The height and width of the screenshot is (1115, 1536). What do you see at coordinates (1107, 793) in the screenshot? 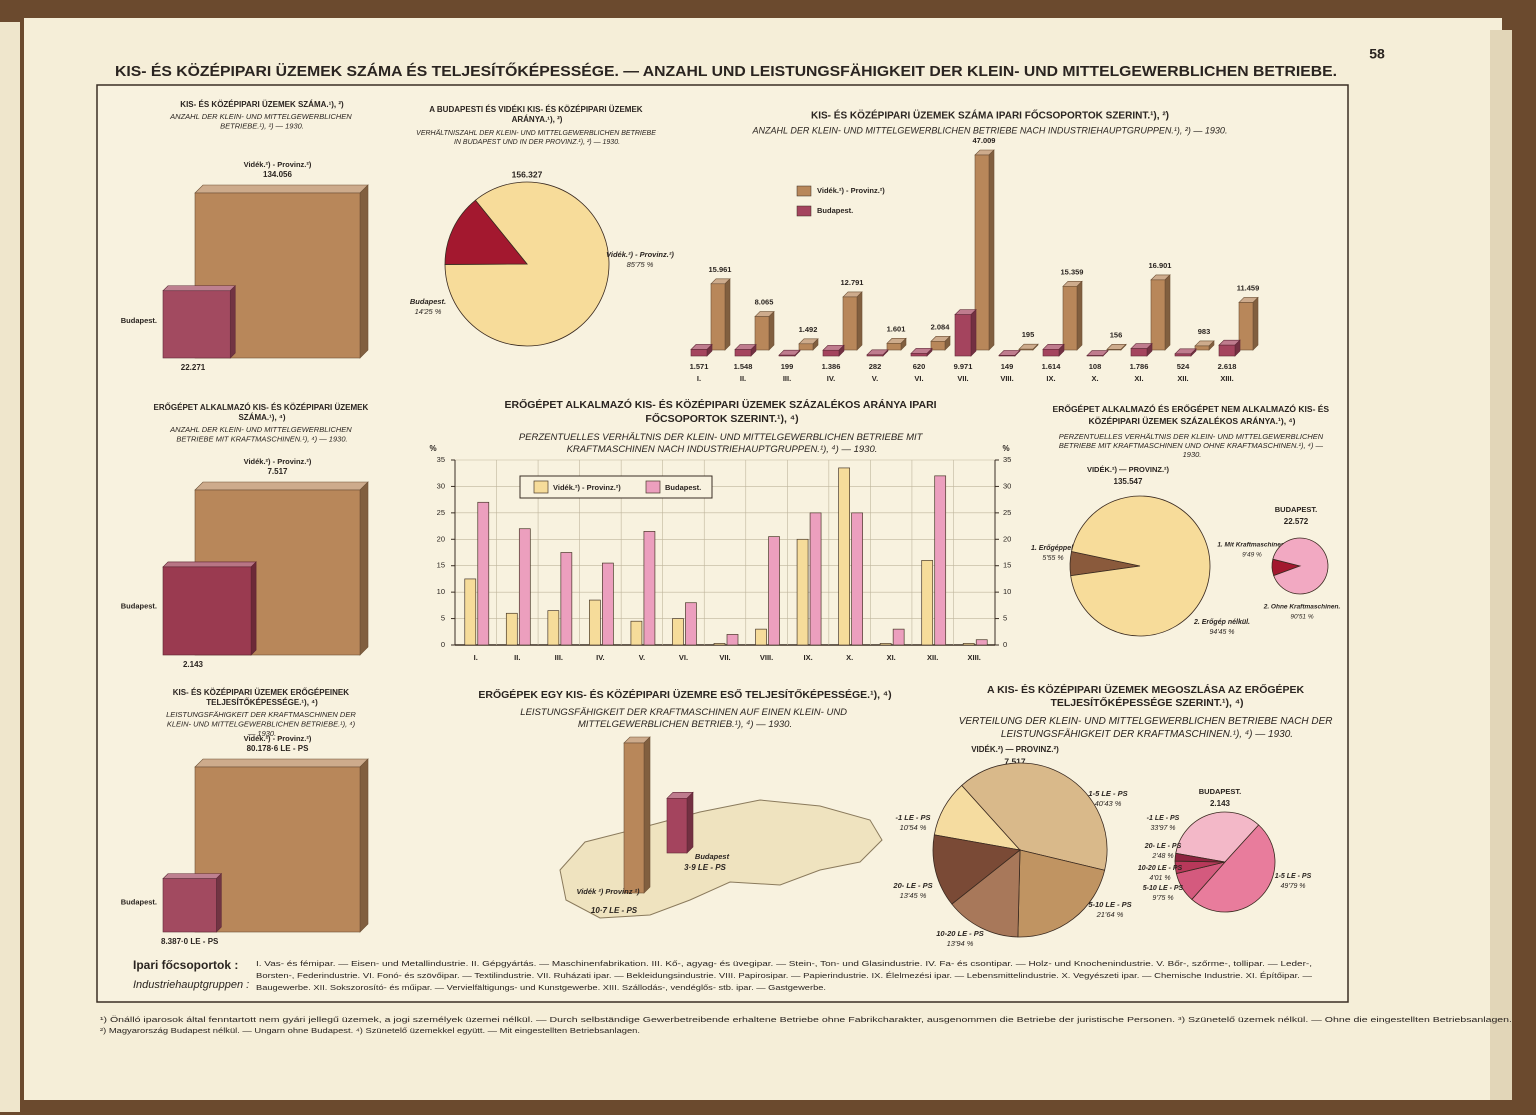
I see `slice-label: 1-5 LE - PS` at bounding box center [1107, 793].